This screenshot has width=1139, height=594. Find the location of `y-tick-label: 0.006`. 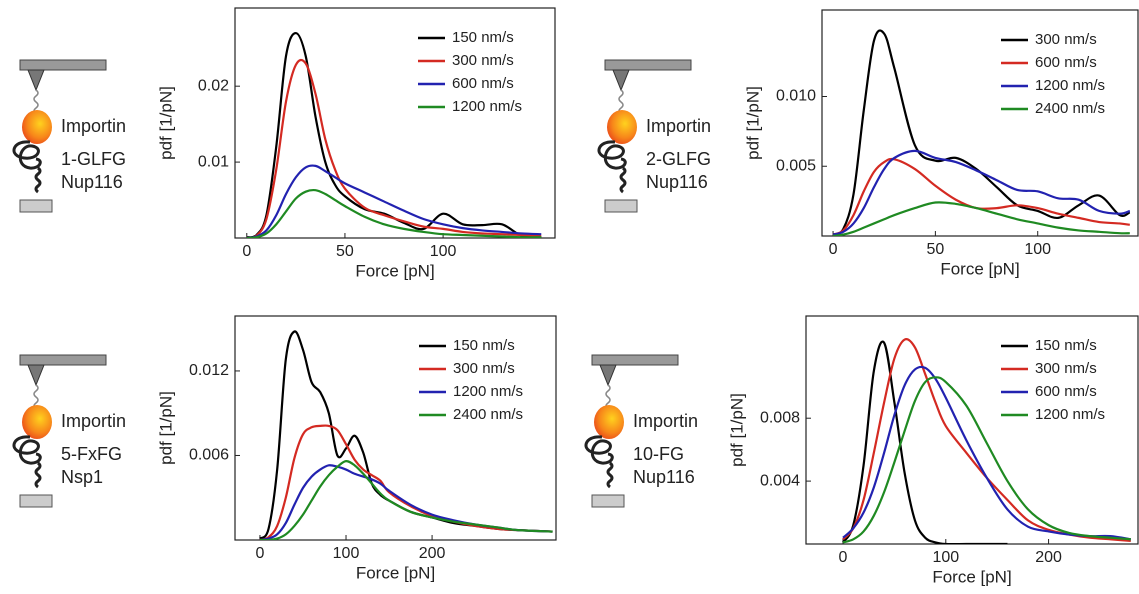

y-tick-label: 0.006 is located at coordinates (209, 455).